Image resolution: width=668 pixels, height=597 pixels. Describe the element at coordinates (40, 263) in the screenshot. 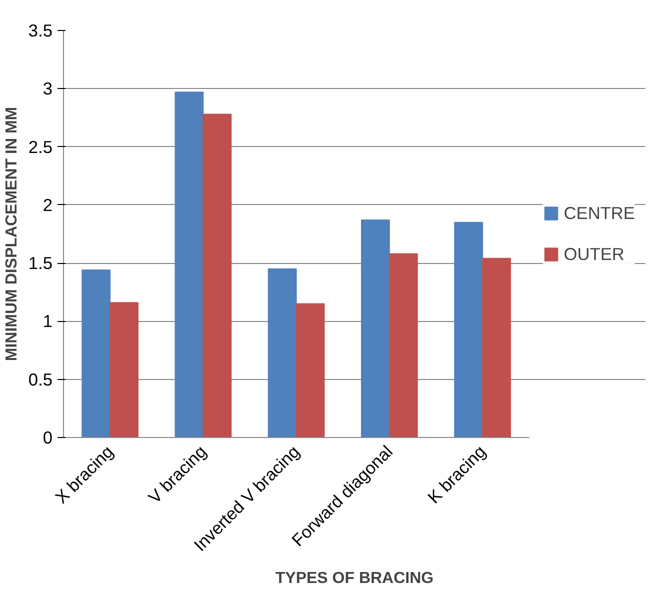

I see `y-tick-label: 1.5` at that location.